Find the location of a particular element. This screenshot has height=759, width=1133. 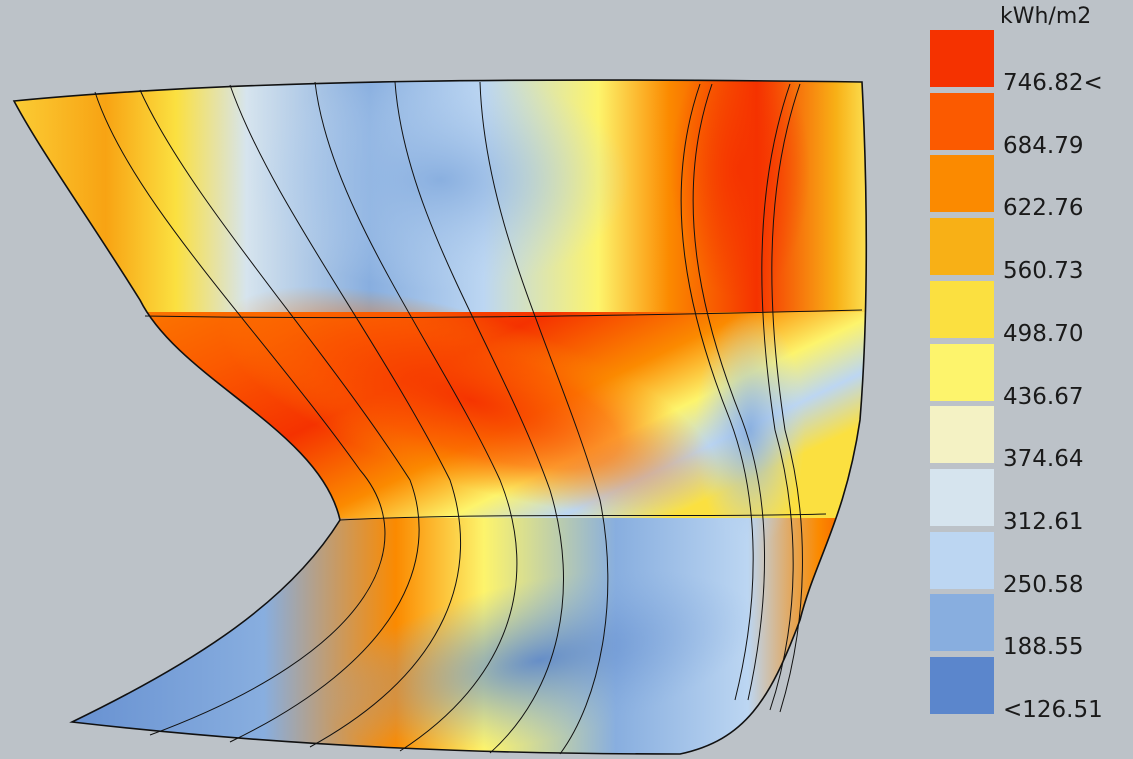

legend-label: 250.58 is located at coordinates (1043, 584).